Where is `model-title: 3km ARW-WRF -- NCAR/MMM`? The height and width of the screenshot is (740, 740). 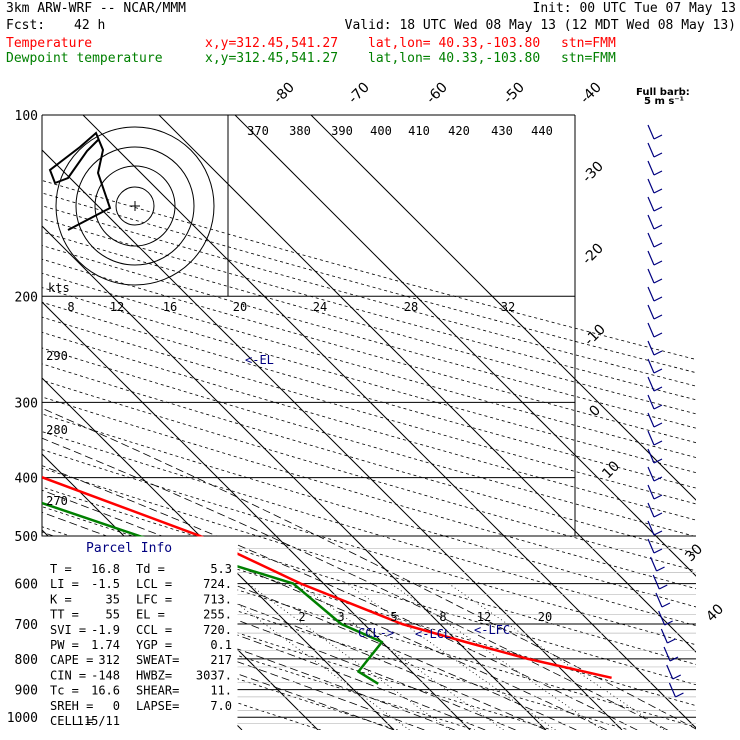 model-title: 3km ARW-WRF -- NCAR/MMM is located at coordinates (96, 8).